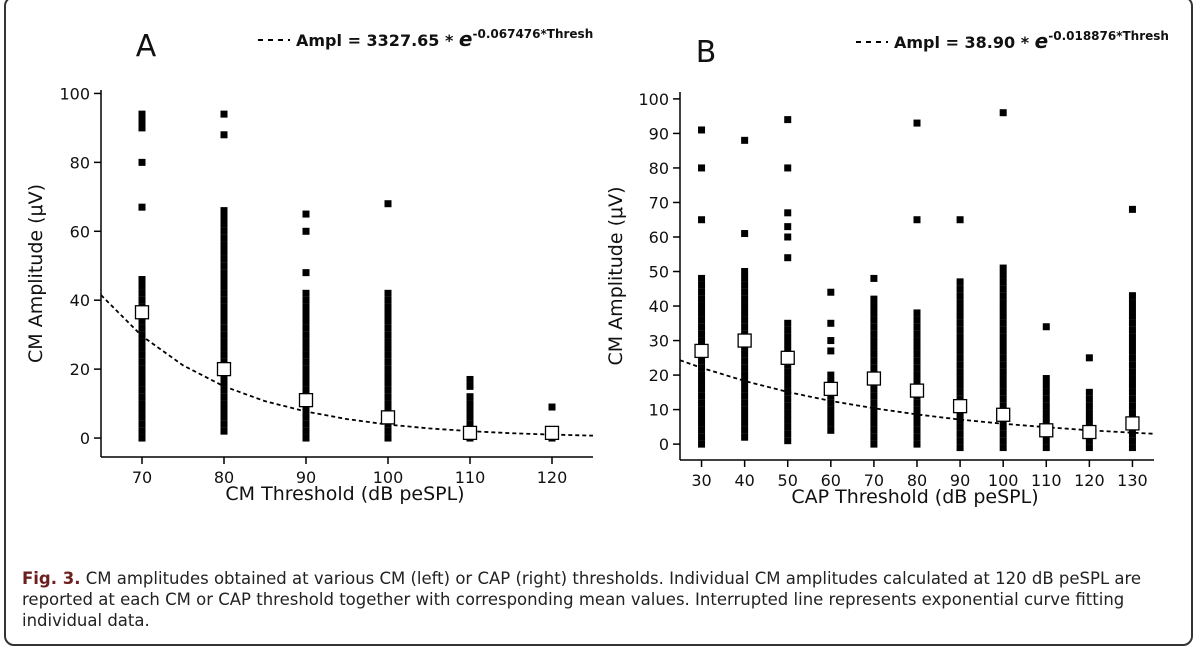 The width and height of the screenshot is (1201, 656). I want to click on x-tick-label: 70, so click(874, 480).